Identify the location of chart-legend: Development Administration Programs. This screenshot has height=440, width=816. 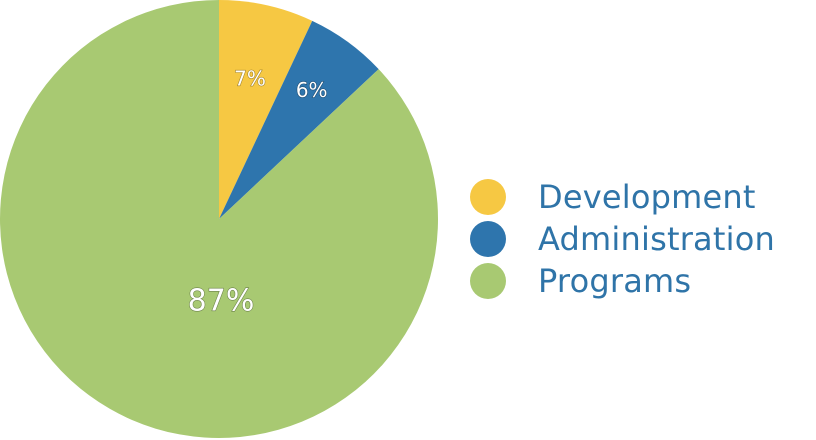
(622, 239).